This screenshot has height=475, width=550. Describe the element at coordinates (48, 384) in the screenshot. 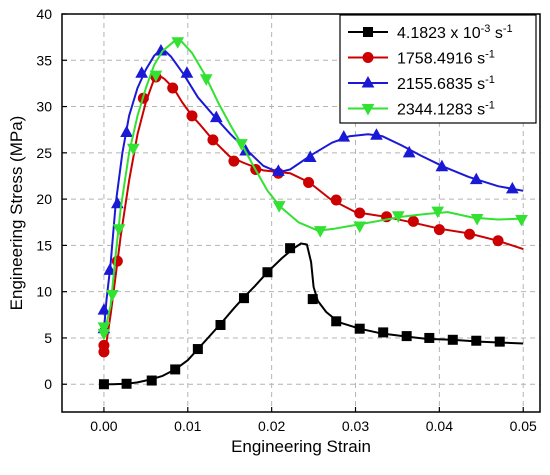

I see `y-tick-label: 0` at that location.